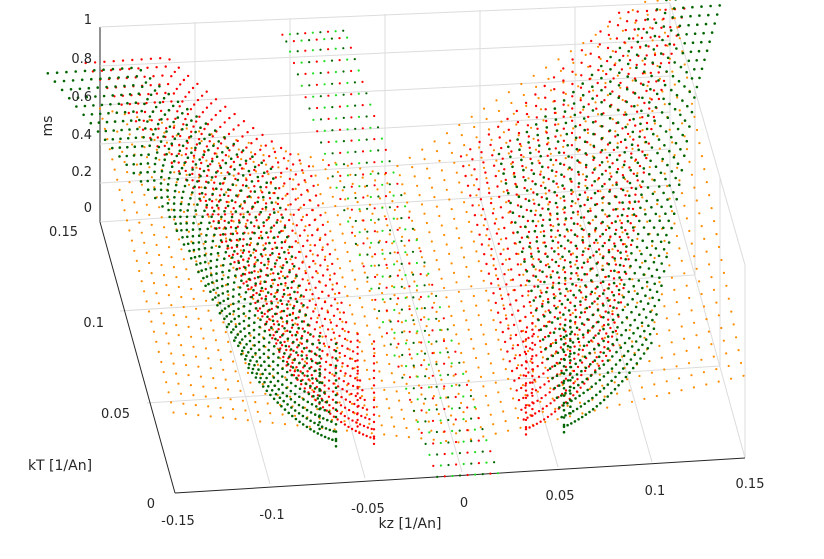 The height and width of the screenshot is (559, 824). Describe the element at coordinates (243, 246) in the screenshot. I see `data-point-1962` at that location.